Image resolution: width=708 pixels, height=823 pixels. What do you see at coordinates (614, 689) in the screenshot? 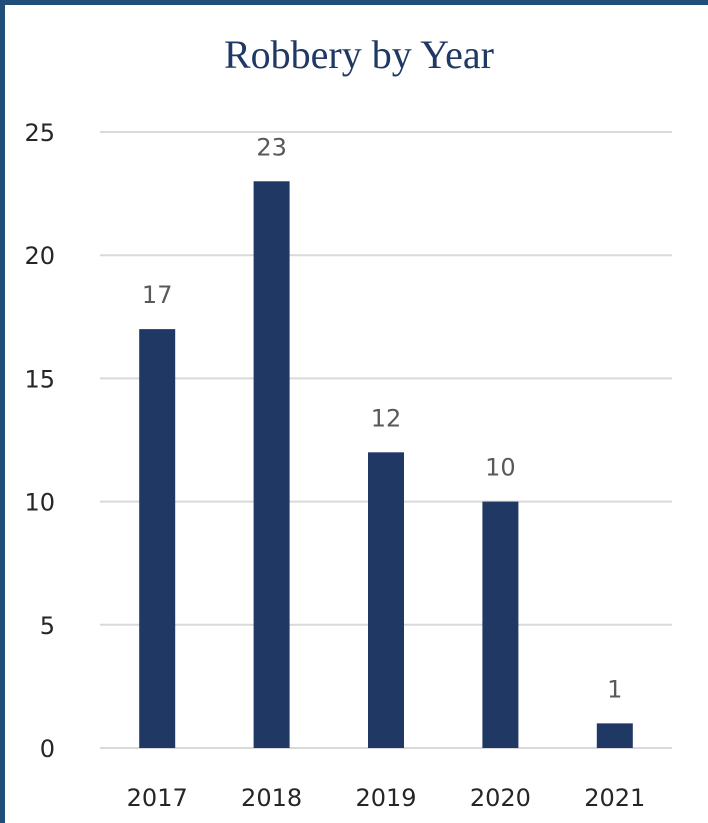
I see `data-label-2021: 1` at bounding box center [614, 689].